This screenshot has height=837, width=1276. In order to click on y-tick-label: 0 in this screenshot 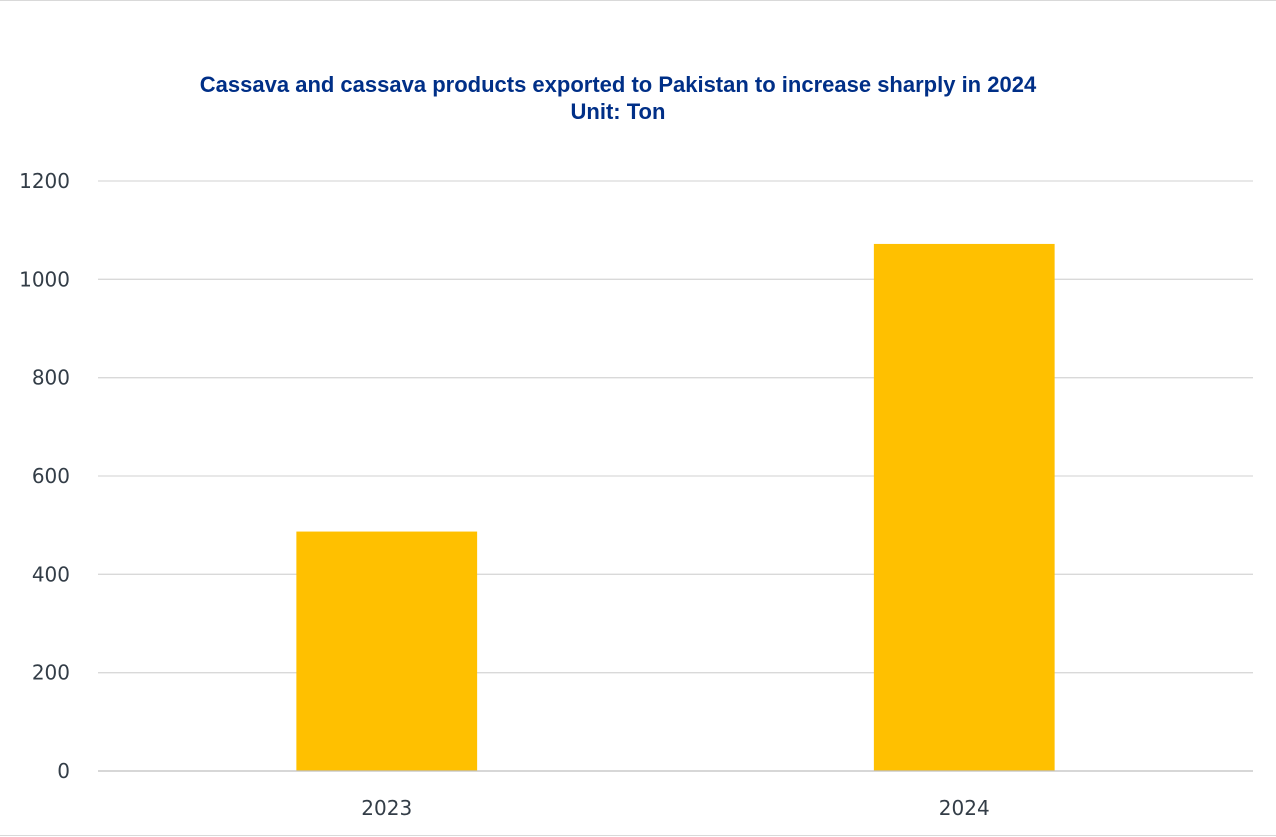, I will do `click(63, 771)`.